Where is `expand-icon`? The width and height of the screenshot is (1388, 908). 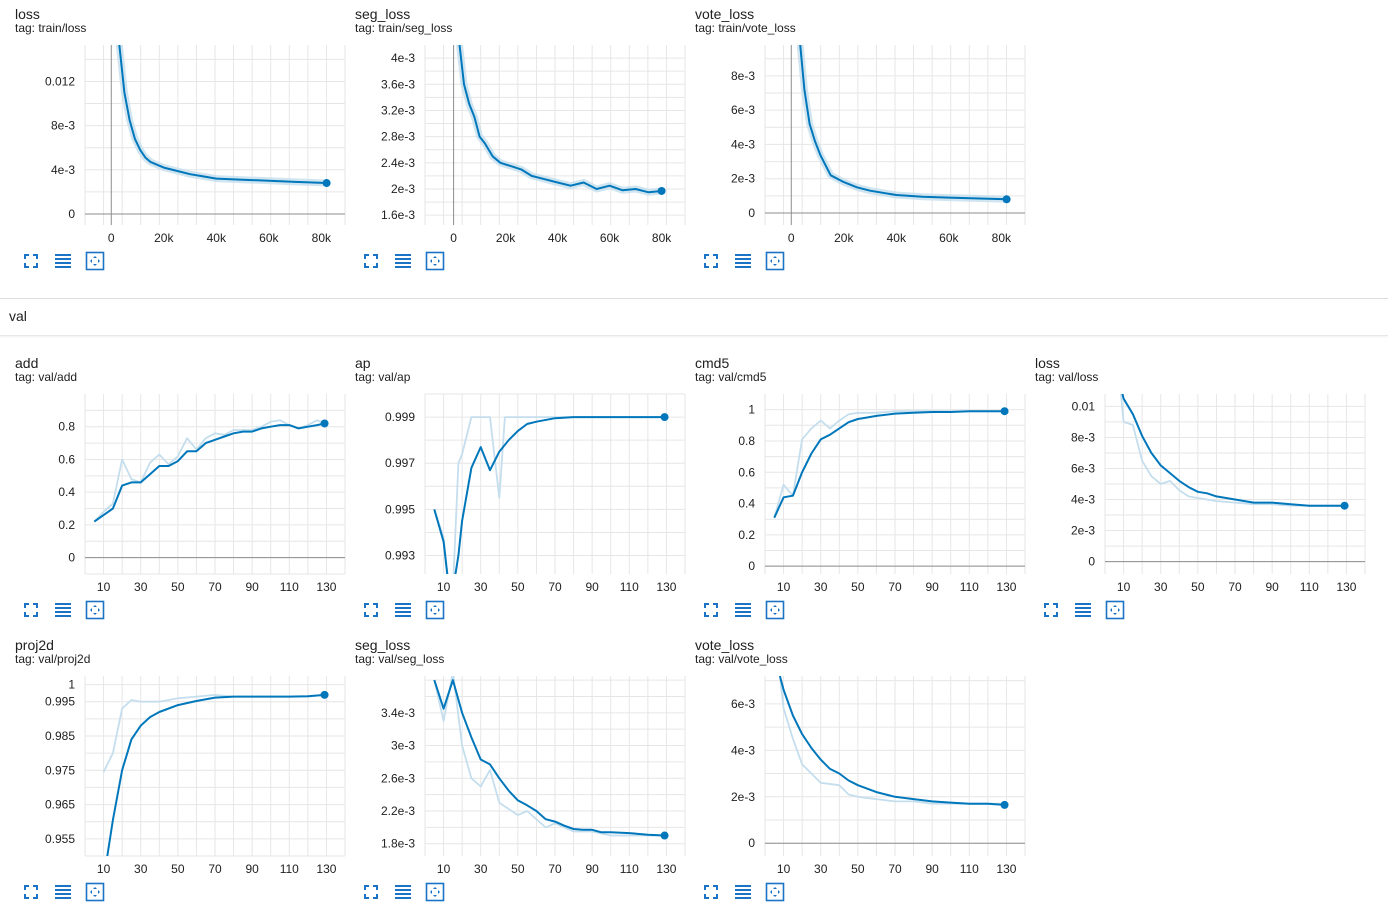
expand-icon is located at coordinates (1051, 610).